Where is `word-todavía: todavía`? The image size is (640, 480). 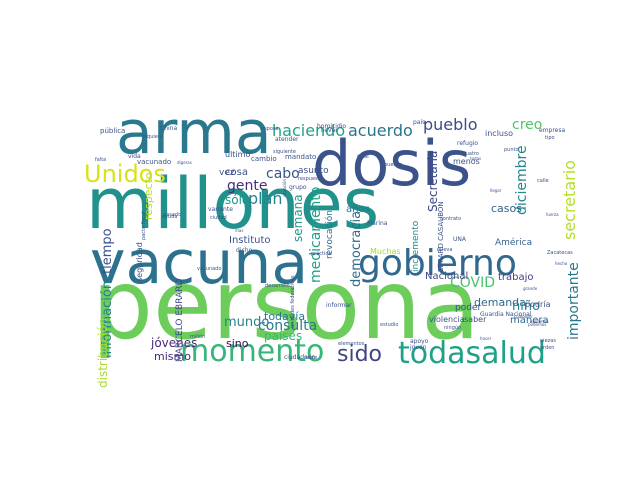
word-todavía: todavía is located at coordinates (284, 316).